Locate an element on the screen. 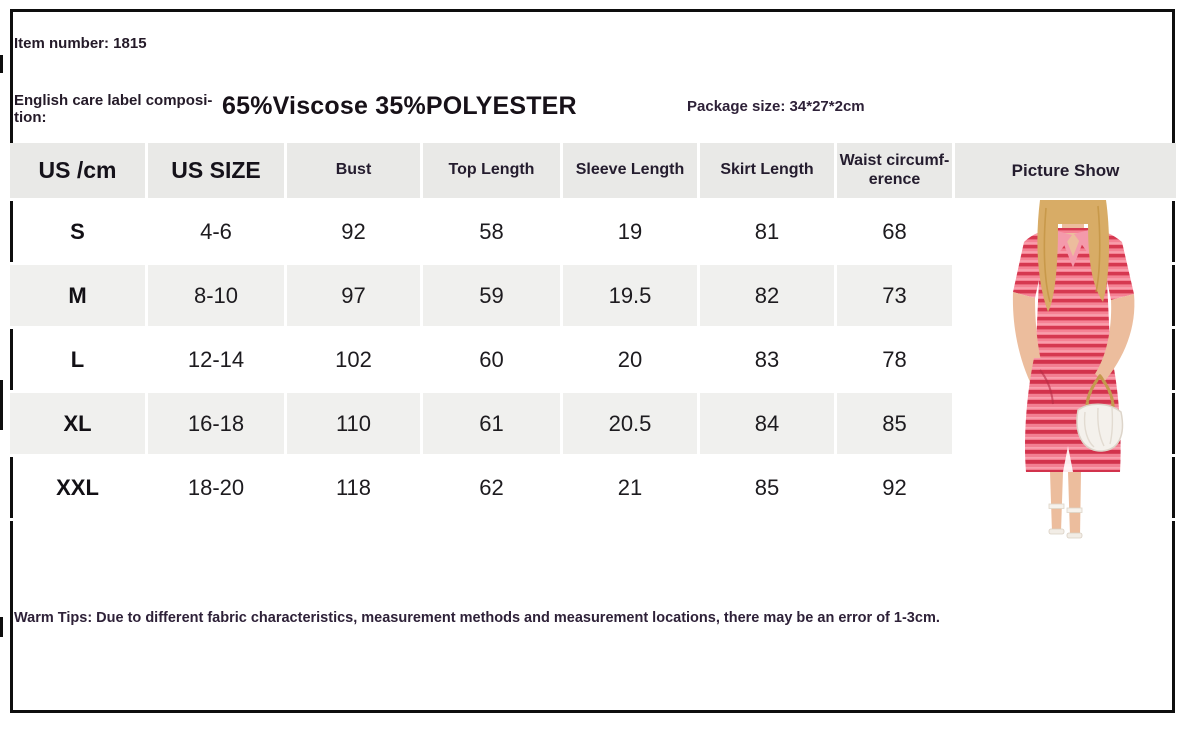 Image resolution: width=1188 pixels, height=729 pixels. value-cell: 82 is located at coordinates (768, 297).